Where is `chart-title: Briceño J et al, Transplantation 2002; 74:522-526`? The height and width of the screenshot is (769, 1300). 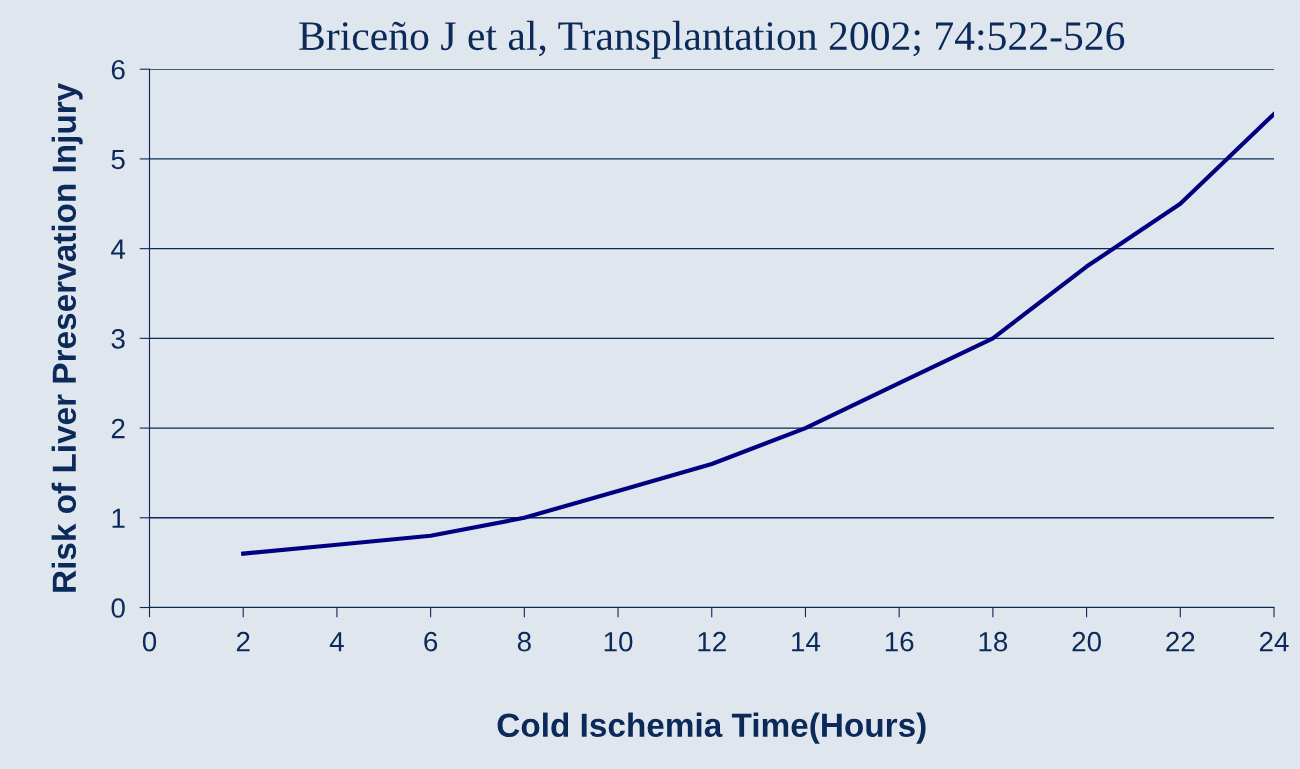
chart-title: Briceño J et al, Transplantation 2002; 74:522-526 is located at coordinates (712, 39).